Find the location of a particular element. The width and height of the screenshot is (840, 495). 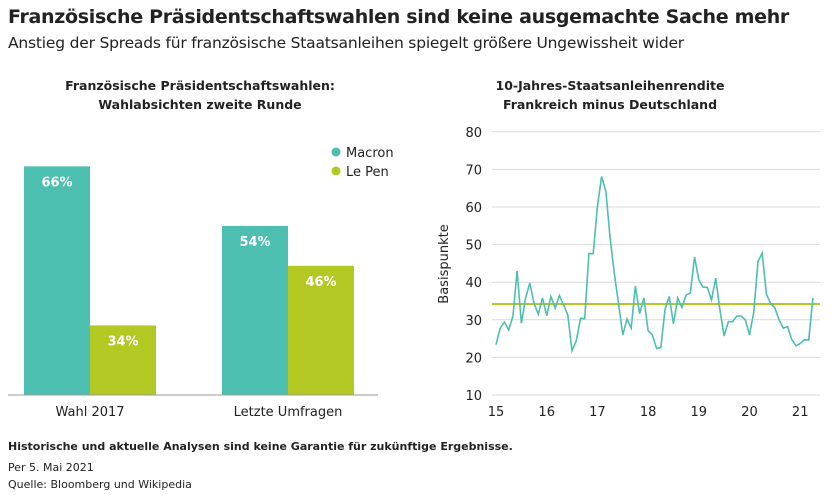

y-tick-label: 70 is located at coordinates (473, 170).